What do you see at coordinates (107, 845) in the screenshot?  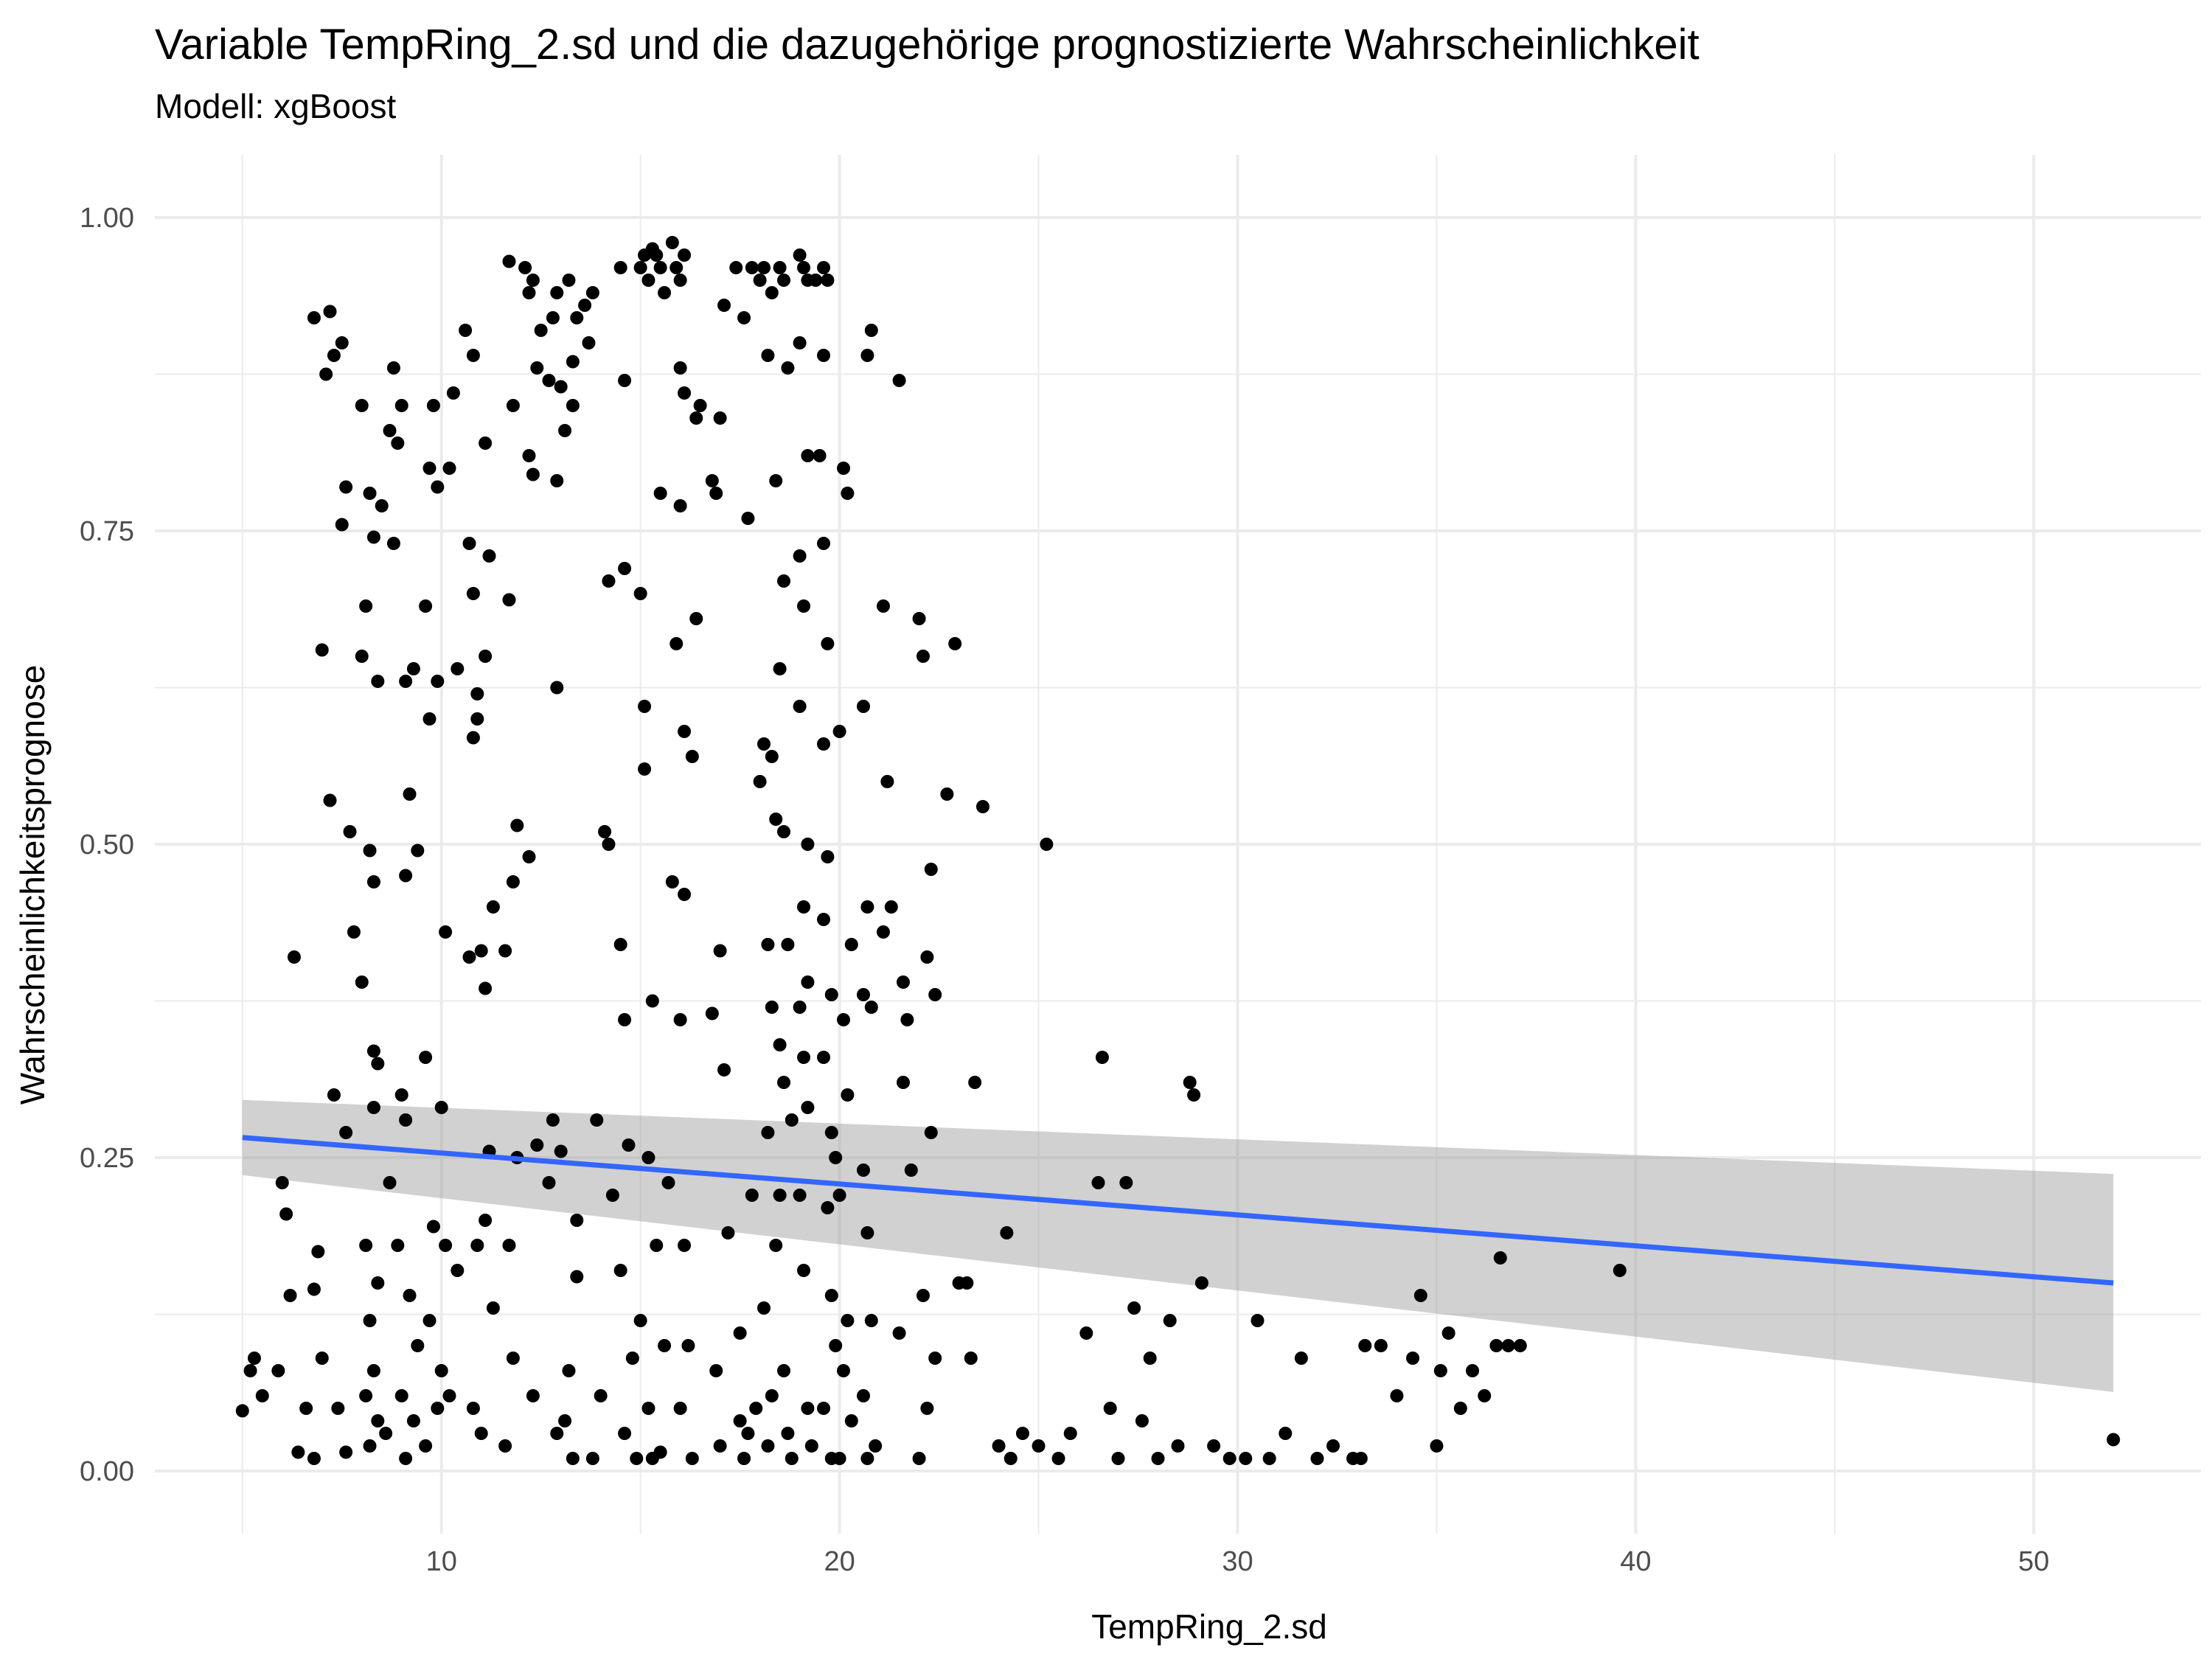 I see `y-tick-label: 0.50` at bounding box center [107, 845].